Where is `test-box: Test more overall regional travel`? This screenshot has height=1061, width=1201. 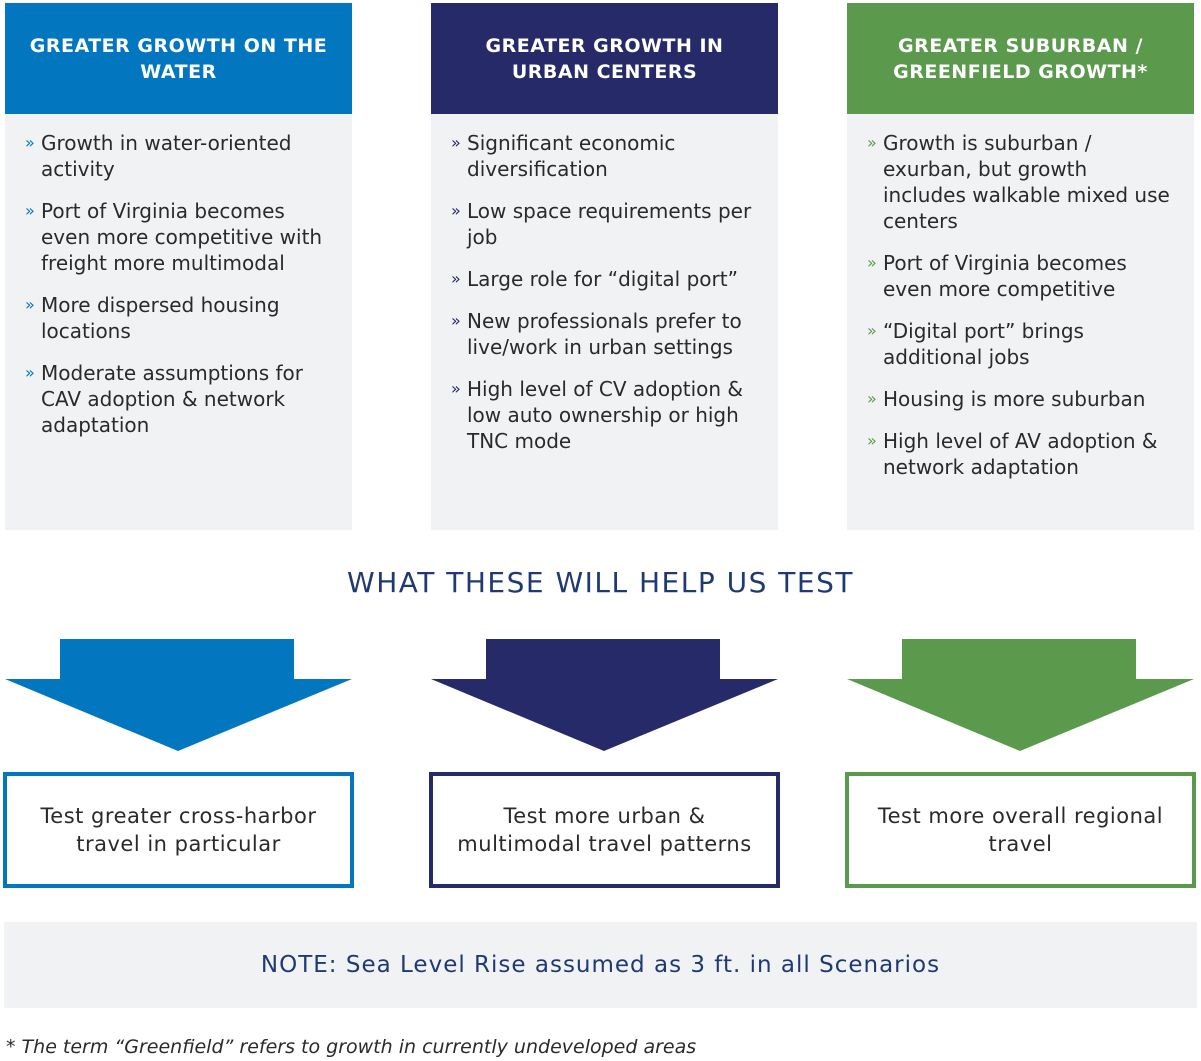
test-box: Test more overall regional travel is located at coordinates (1020, 830).